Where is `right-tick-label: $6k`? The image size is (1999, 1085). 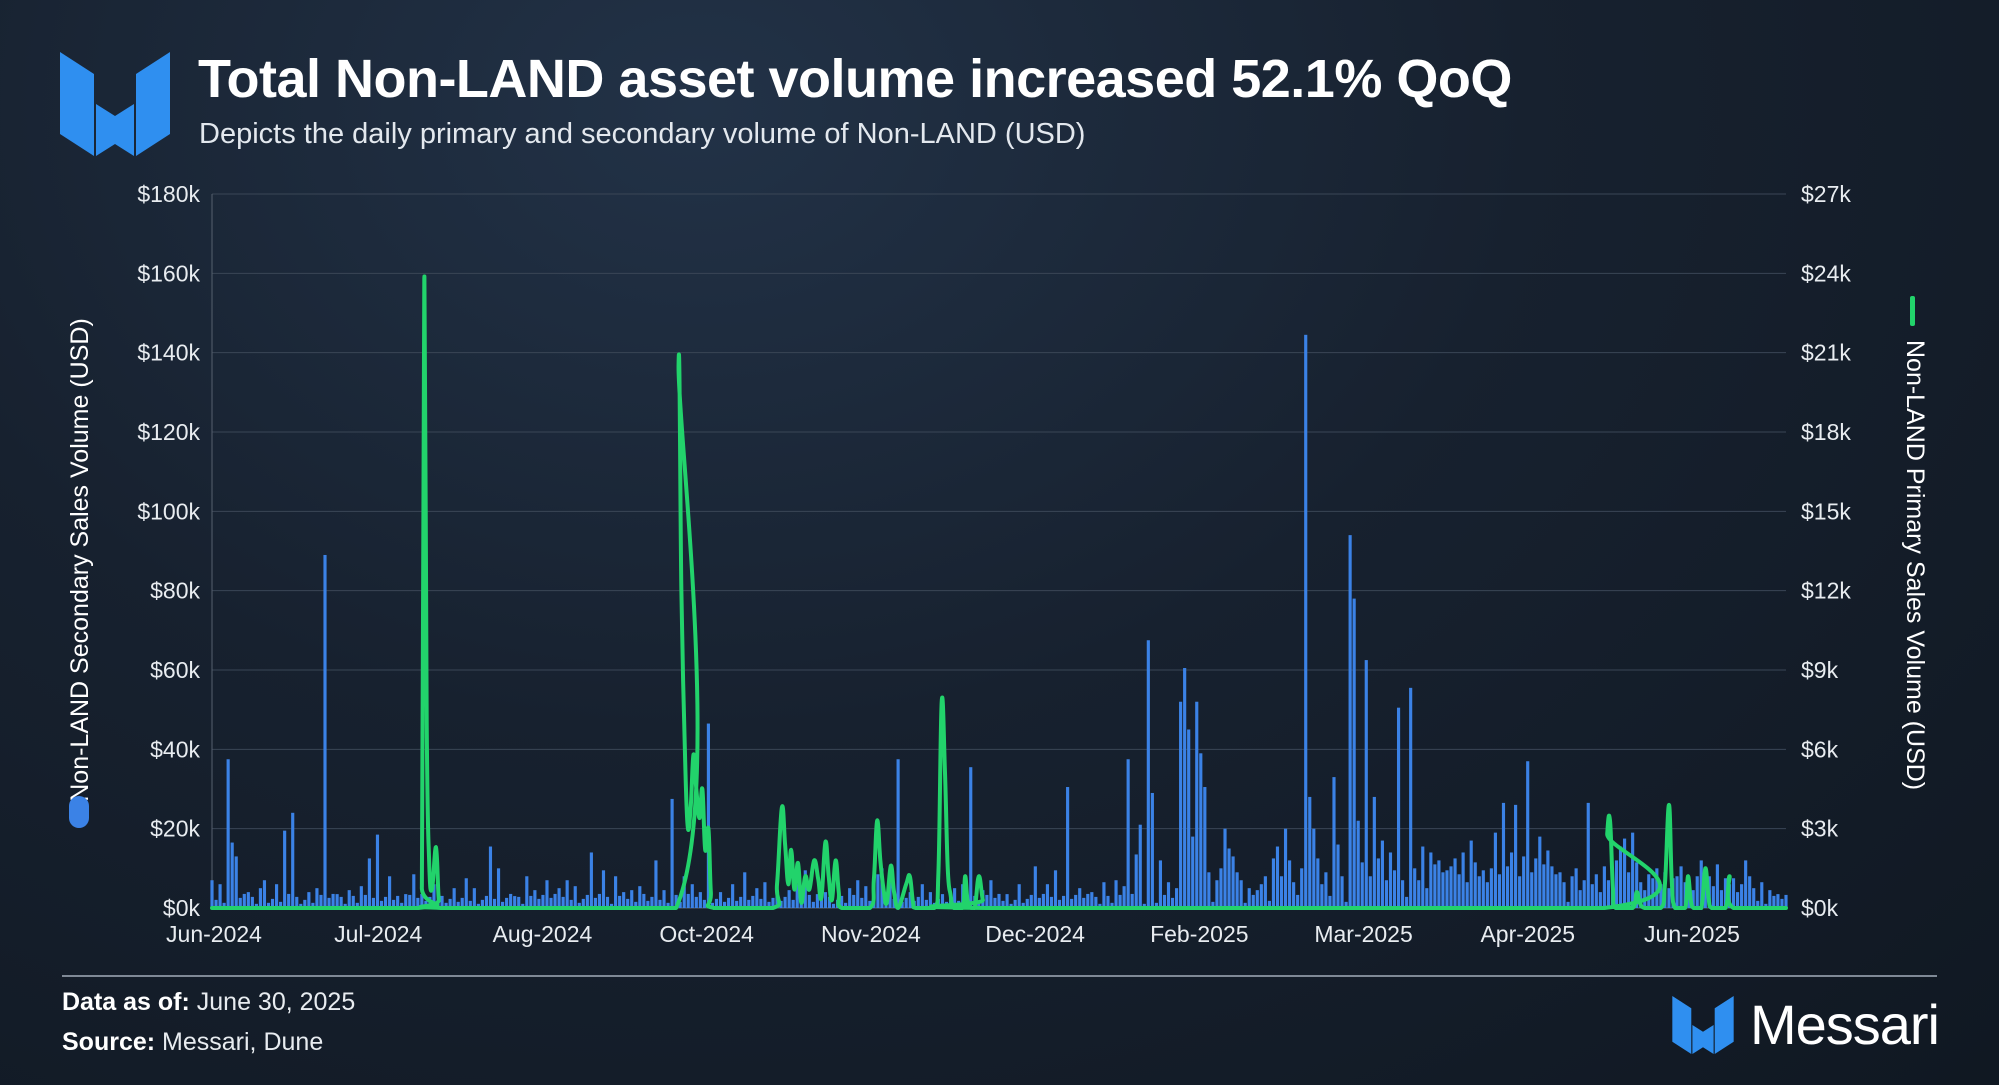
right-tick-label: $6k is located at coordinates (1820, 749).